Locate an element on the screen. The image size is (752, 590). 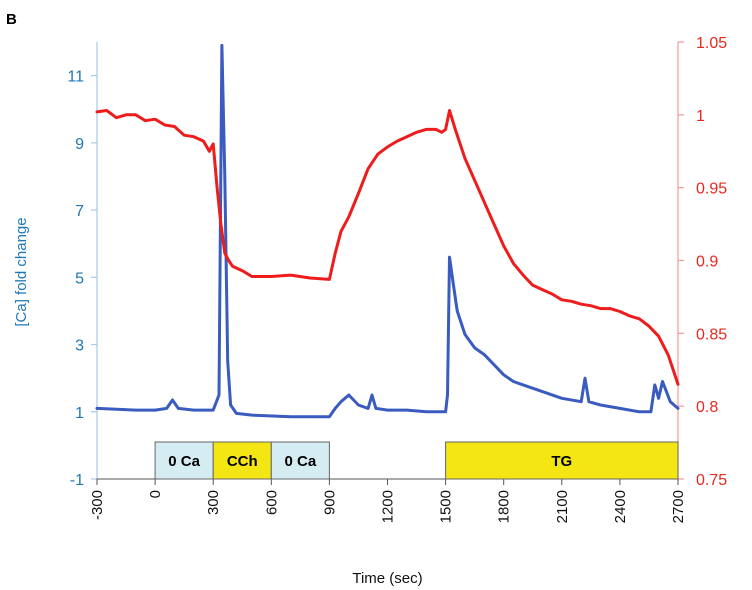
treatment-bar-label: TG is located at coordinates (561, 461).